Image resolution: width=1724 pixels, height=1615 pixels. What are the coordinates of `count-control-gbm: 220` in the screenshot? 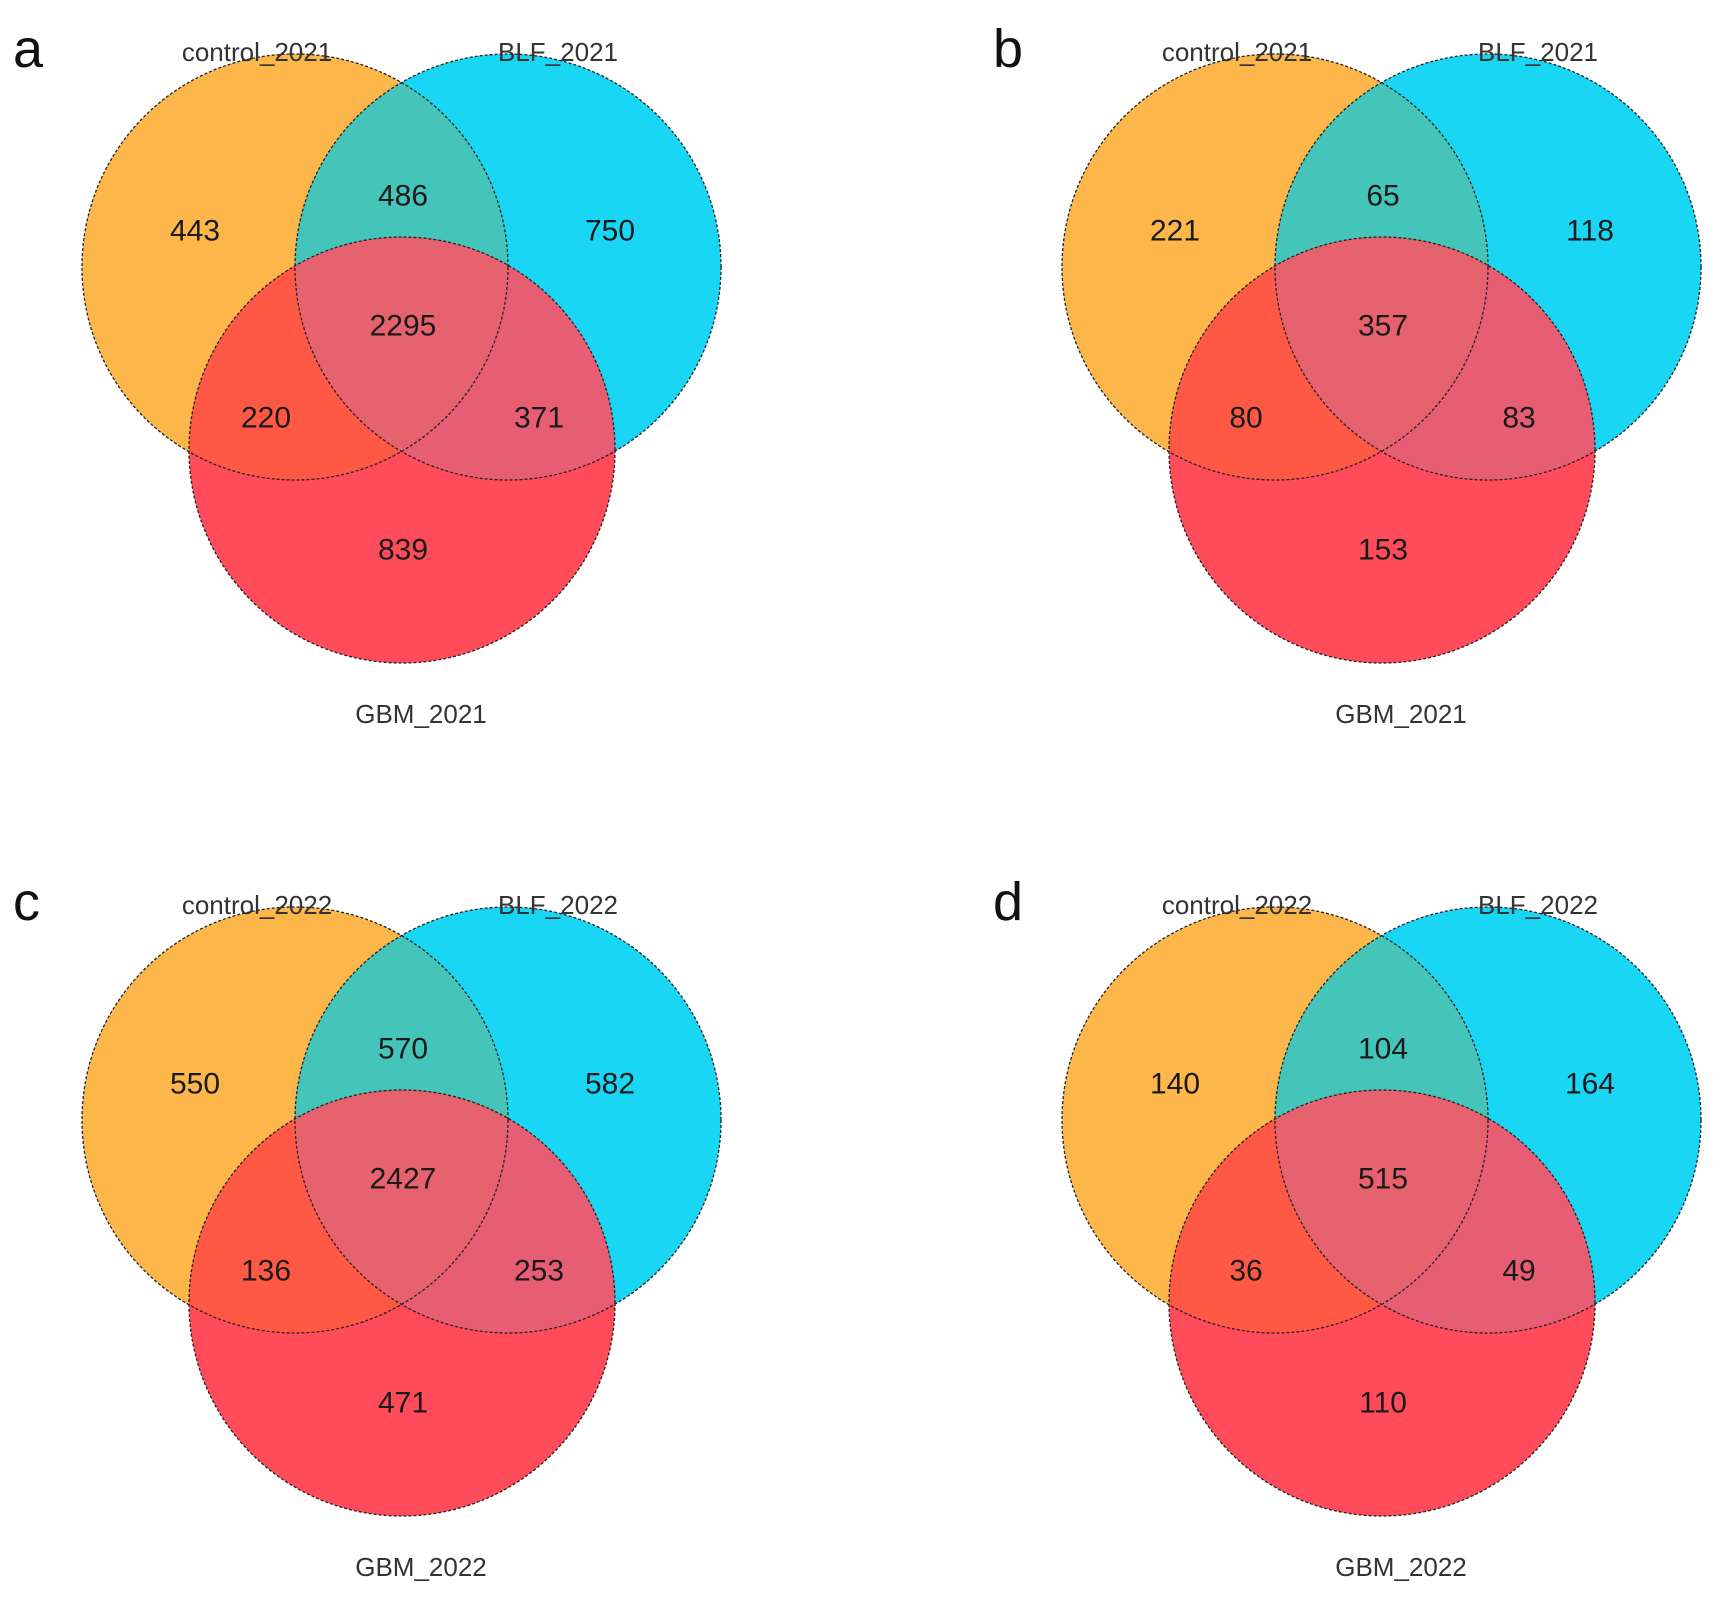 It's located at (266, 418).